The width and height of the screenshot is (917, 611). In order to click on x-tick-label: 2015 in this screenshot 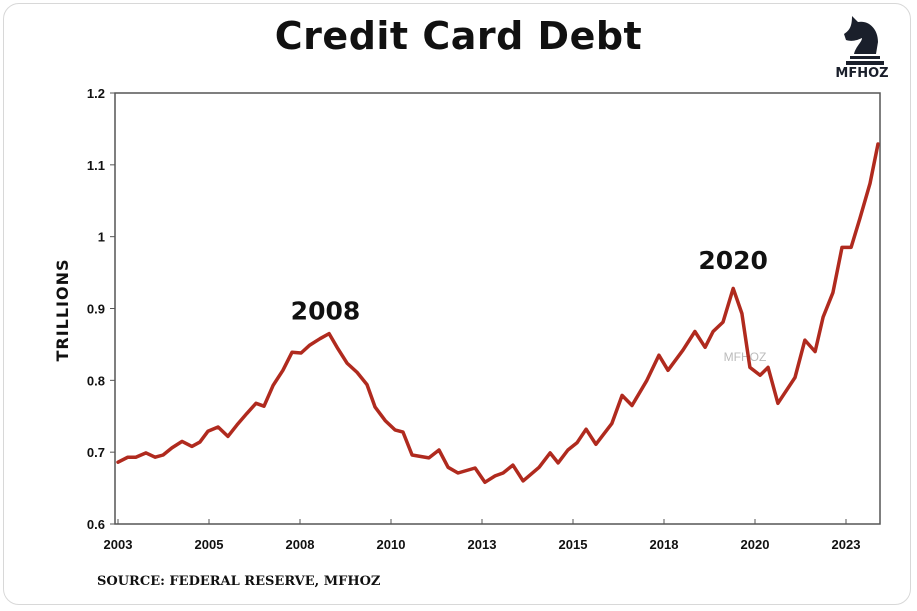, I will do `click(573, 544)`.